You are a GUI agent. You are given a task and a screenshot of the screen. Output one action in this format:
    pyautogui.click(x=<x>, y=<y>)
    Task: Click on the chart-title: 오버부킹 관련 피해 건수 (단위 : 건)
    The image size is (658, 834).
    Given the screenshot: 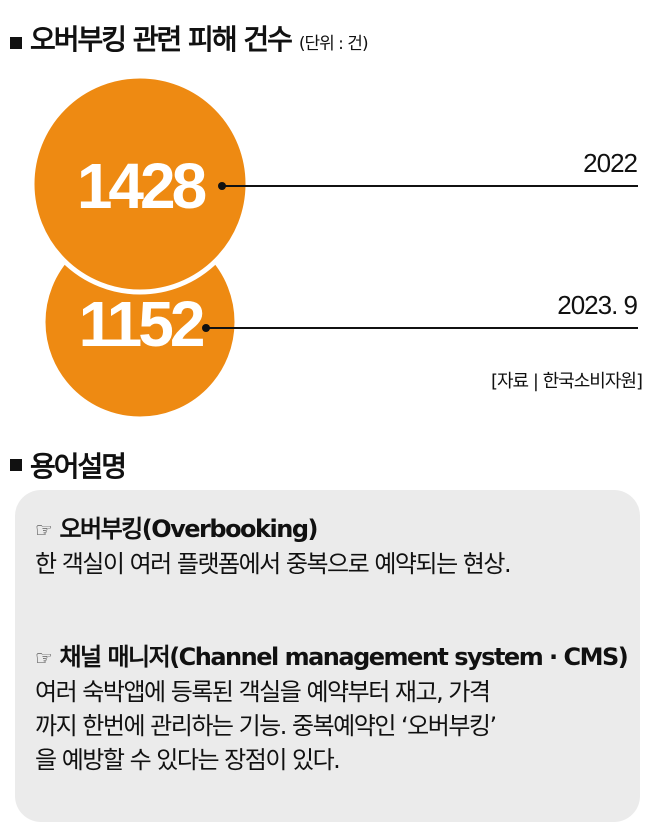 What is the action you would take?
    pyautogui.click(x=189, y=38)
    